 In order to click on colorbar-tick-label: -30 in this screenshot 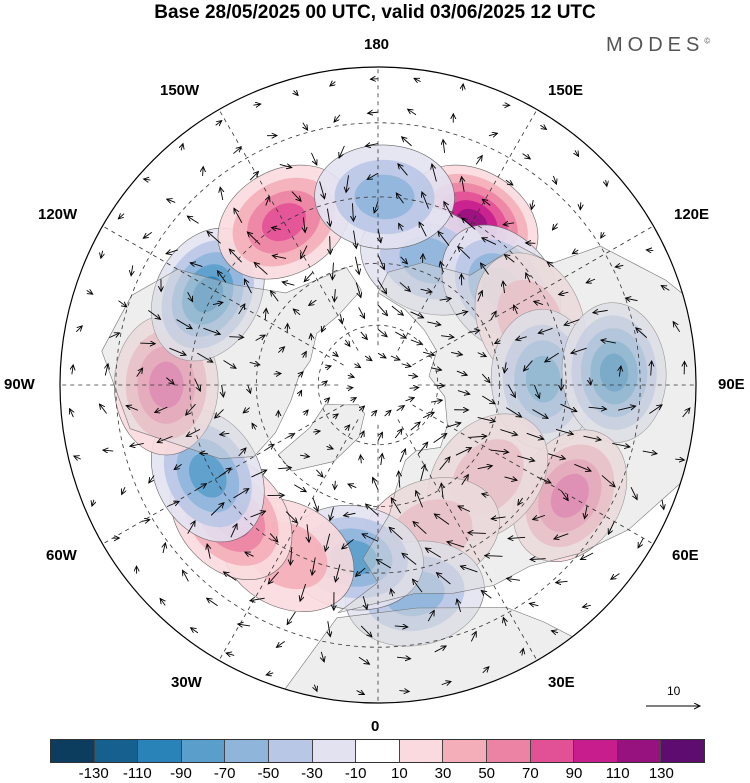, I will do `click(312, 773)`.